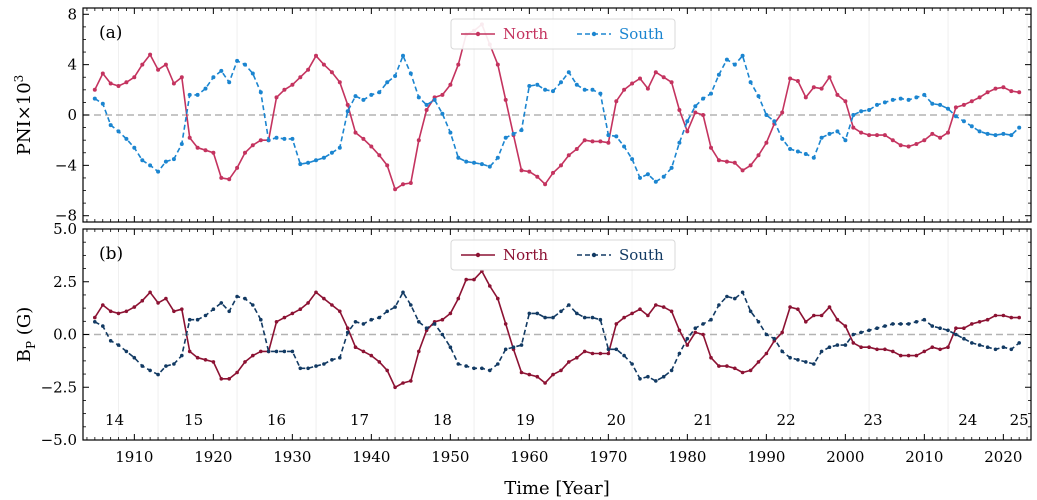 This screenshot has width=1037, height=500. Describe the element at coordinates (529, 457) in the screenshot. I see `x-tick-label: 1960` at that location.